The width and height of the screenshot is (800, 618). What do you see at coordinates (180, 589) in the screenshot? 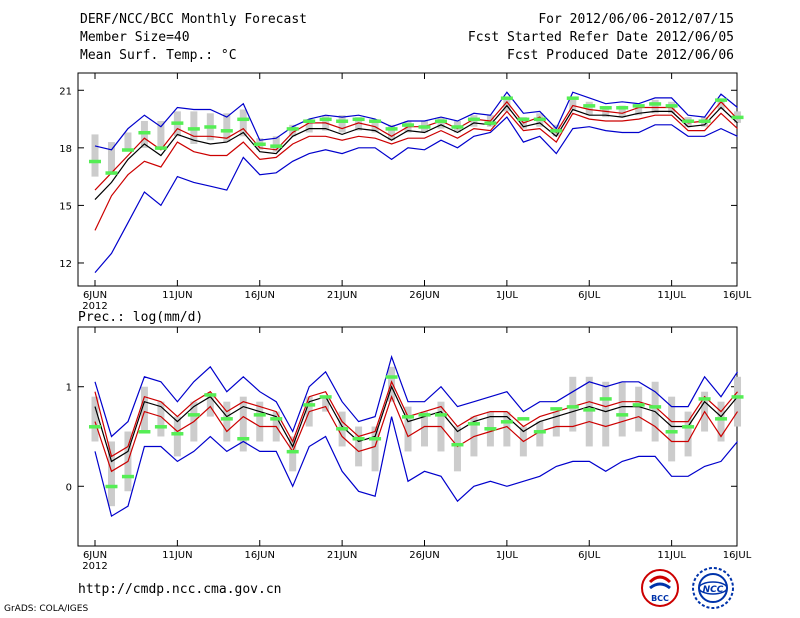
I see `source-url: http://cmdp.ncc.cma.gov.cn` at bounding box center [180, 589].